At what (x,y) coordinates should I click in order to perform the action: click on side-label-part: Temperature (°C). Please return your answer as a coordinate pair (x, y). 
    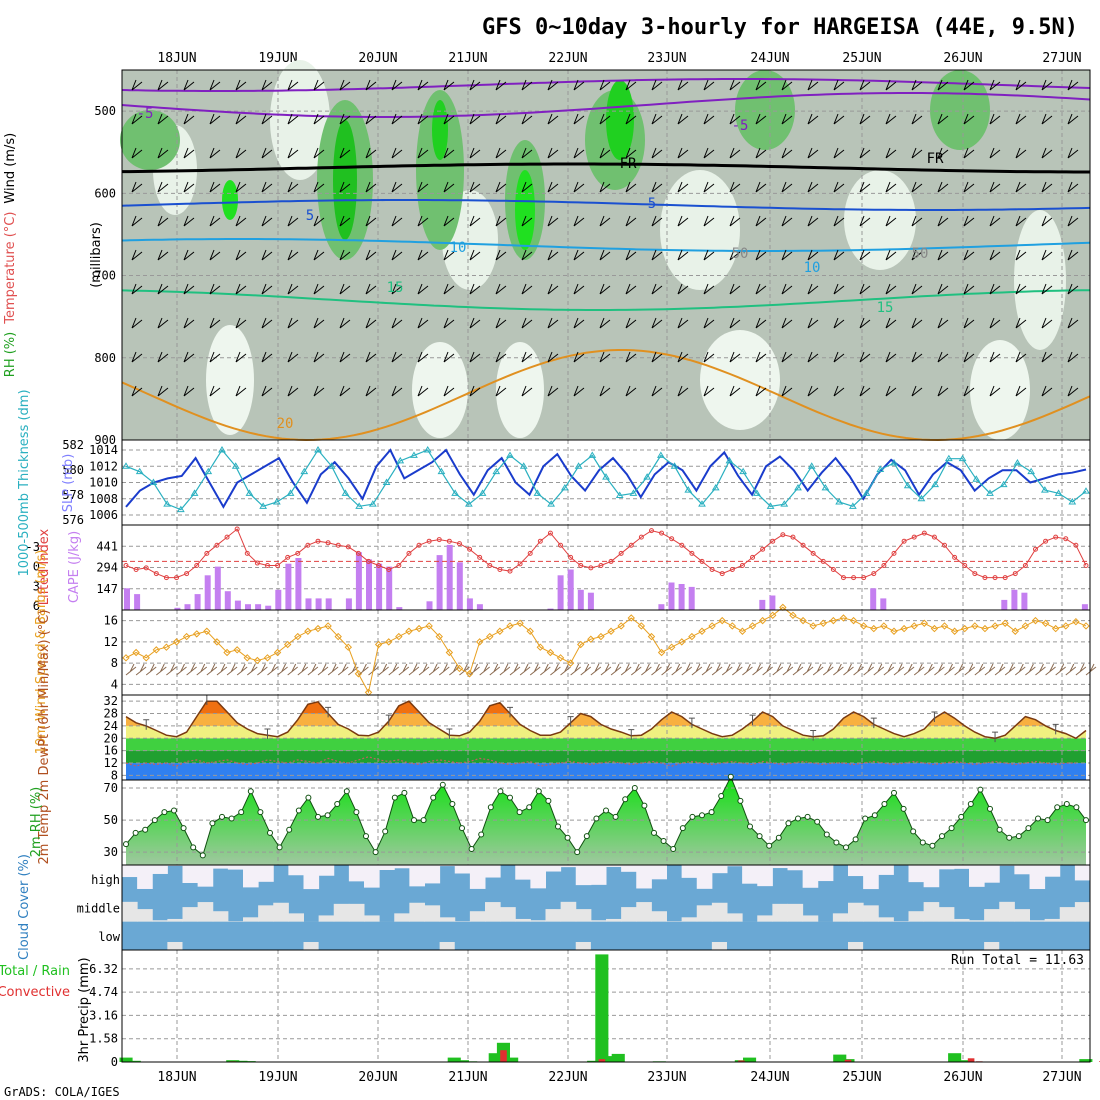
    Looking at the image, I should click on (10, 268).